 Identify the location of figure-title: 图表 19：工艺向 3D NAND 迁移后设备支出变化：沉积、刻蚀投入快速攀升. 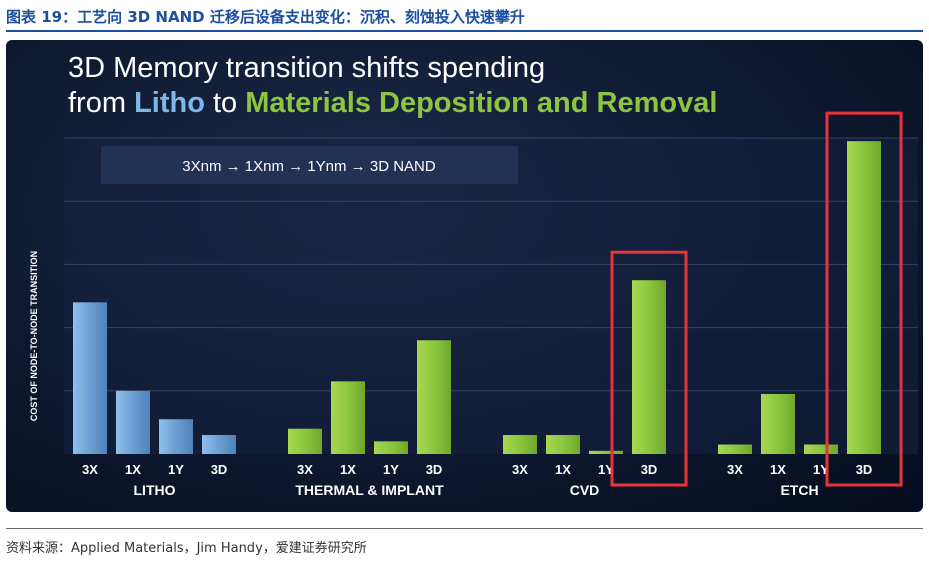
(464, 18).